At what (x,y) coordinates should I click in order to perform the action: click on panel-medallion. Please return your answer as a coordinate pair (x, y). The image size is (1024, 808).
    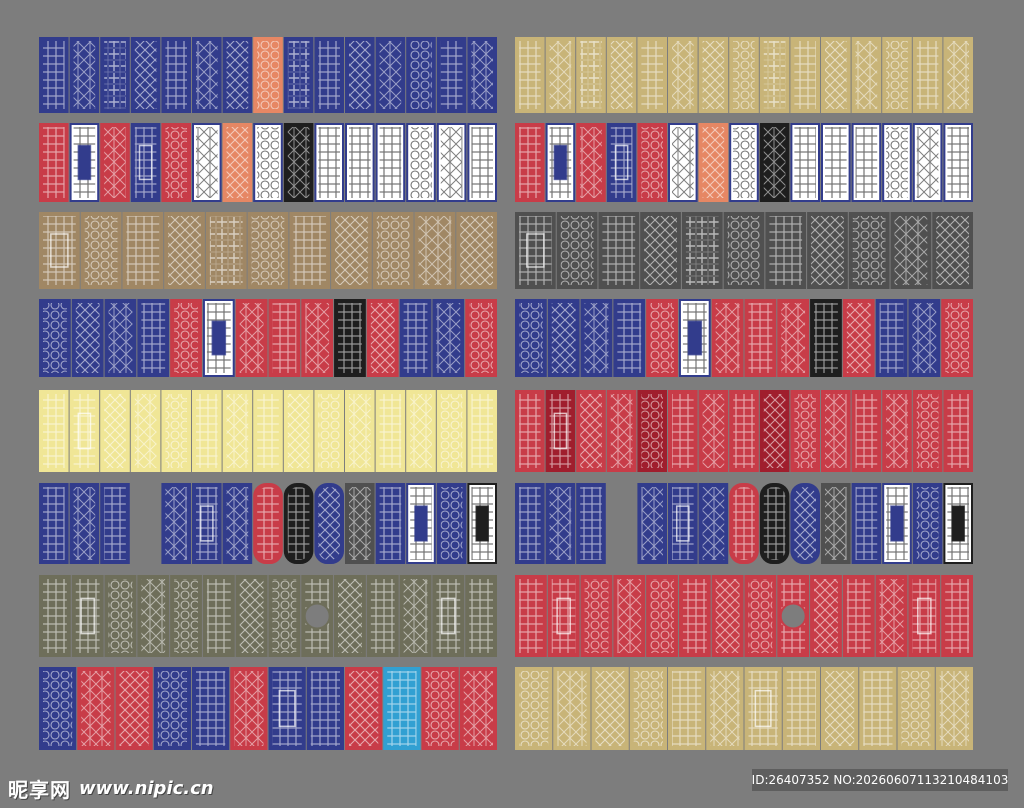
    Looking at the image, I should click on (317, 616).